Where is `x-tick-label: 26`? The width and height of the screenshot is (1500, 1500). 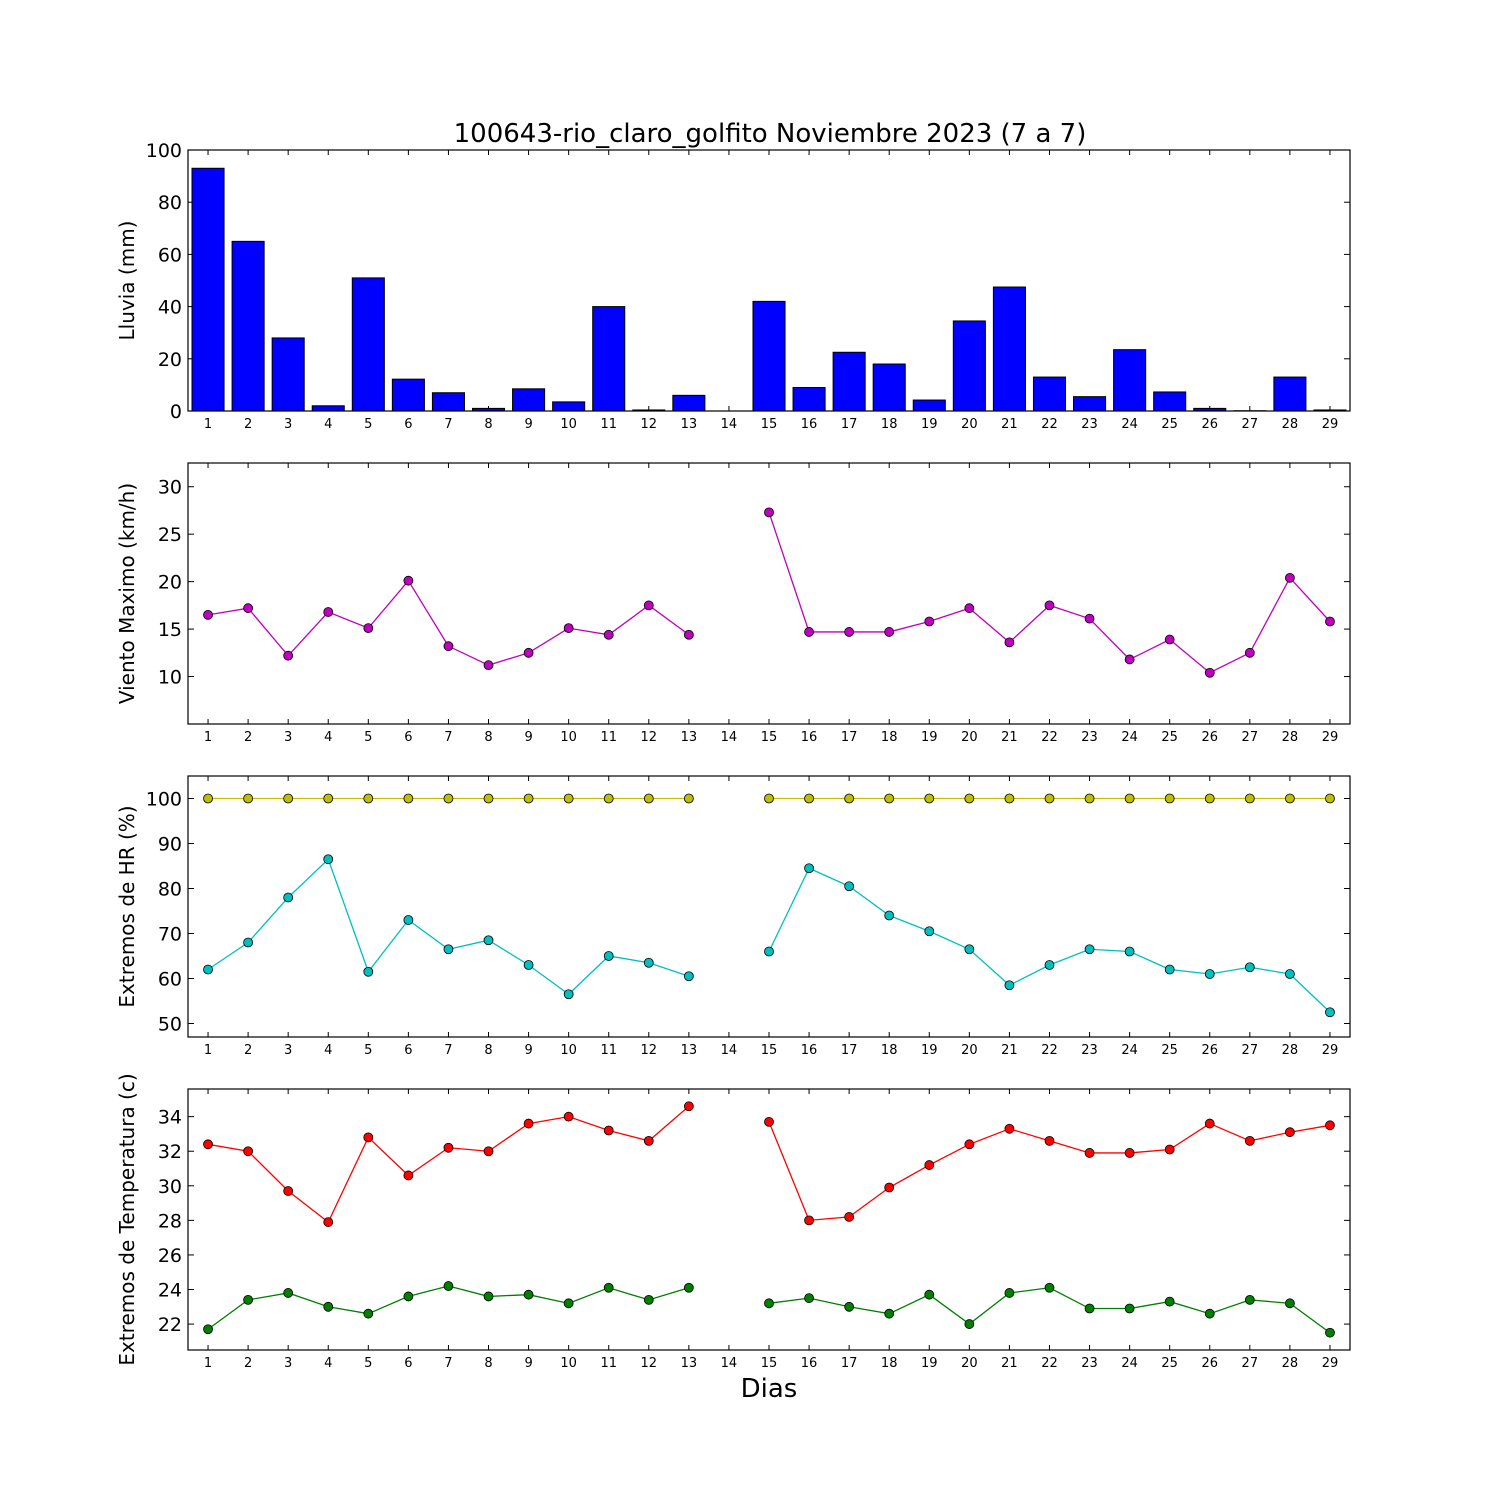 x-tick-label: 26 is located at coordinates (1209, 1050).